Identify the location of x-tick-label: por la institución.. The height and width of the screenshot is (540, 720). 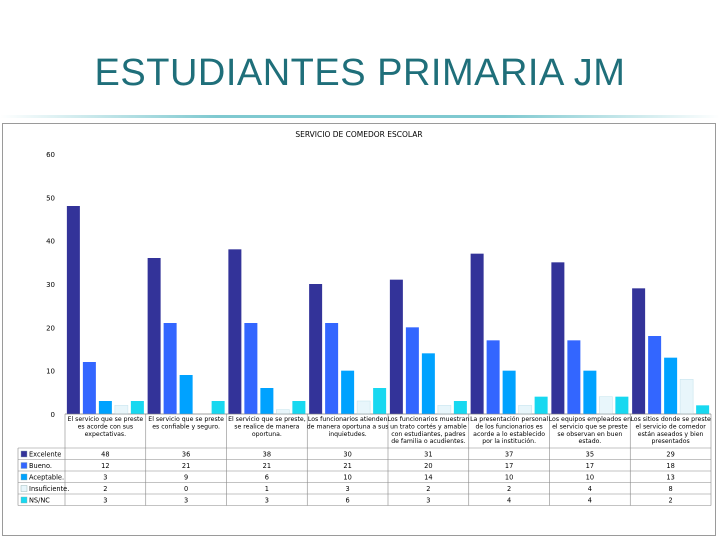
(509, 441).